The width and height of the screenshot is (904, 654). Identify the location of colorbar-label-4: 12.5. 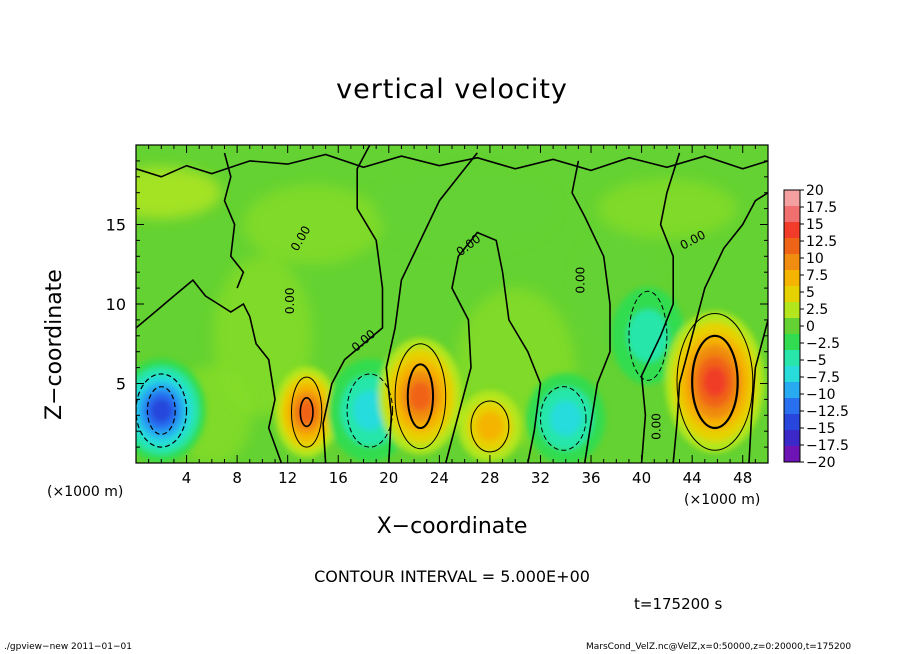
(821, 242).